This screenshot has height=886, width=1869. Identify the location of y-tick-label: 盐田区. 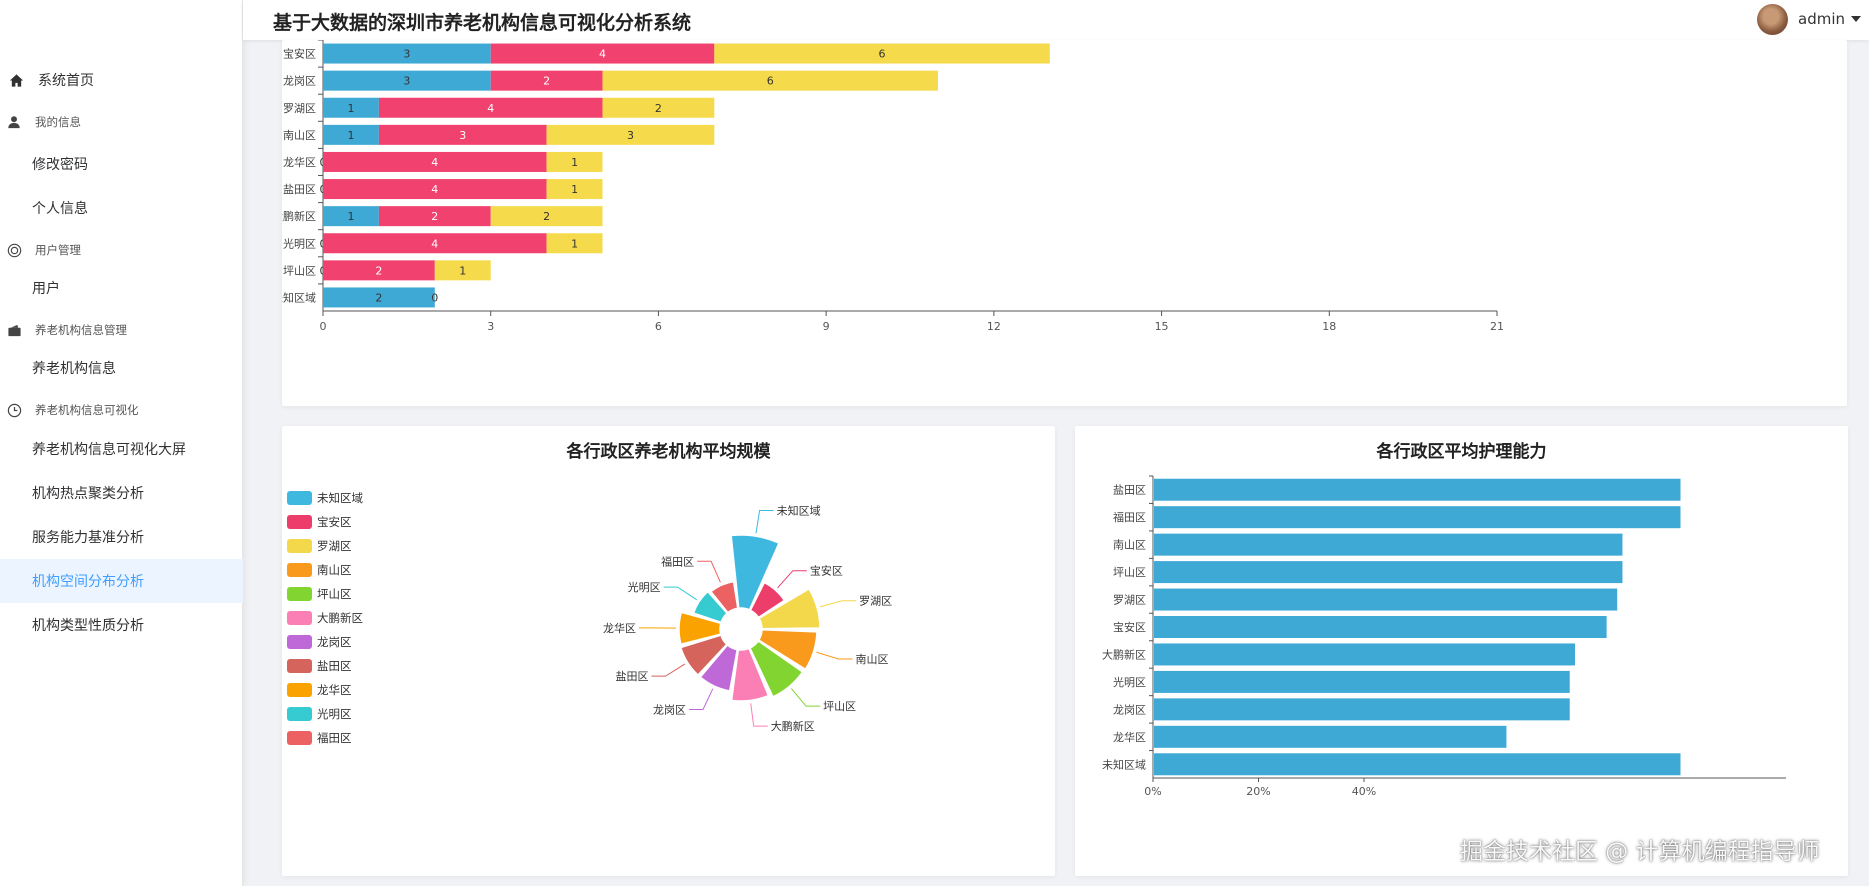
(299, 189).